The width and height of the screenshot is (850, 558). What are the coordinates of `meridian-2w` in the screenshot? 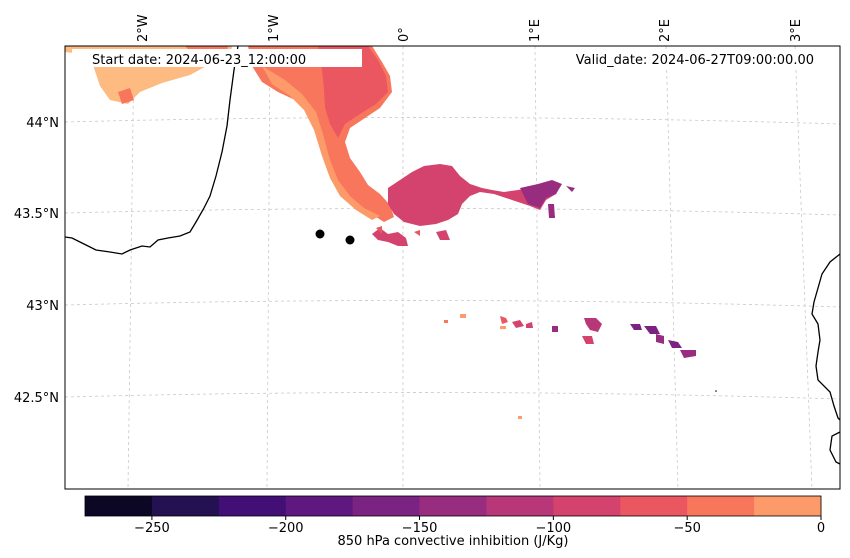 It's located at (131, 267).